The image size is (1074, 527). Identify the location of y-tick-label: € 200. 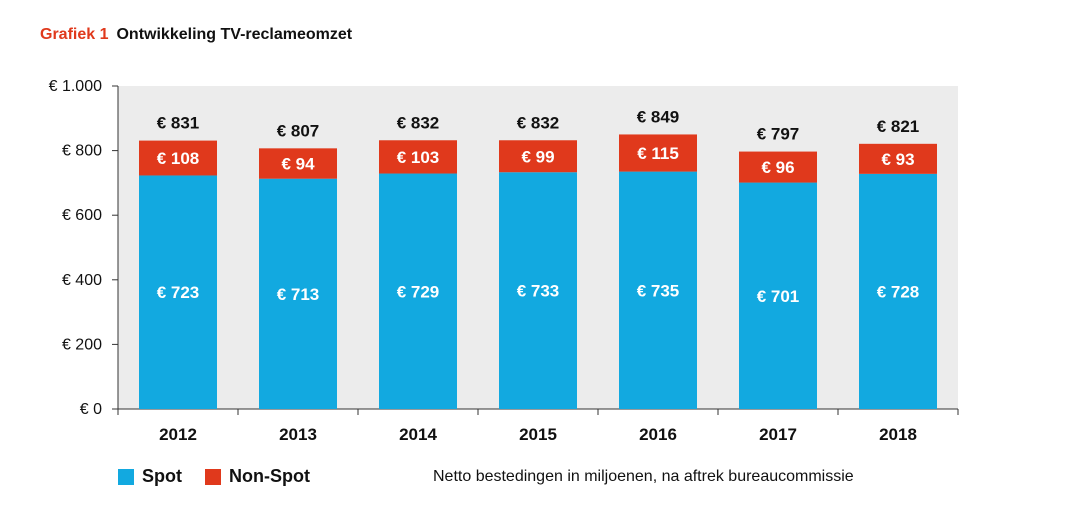
(82, 344).